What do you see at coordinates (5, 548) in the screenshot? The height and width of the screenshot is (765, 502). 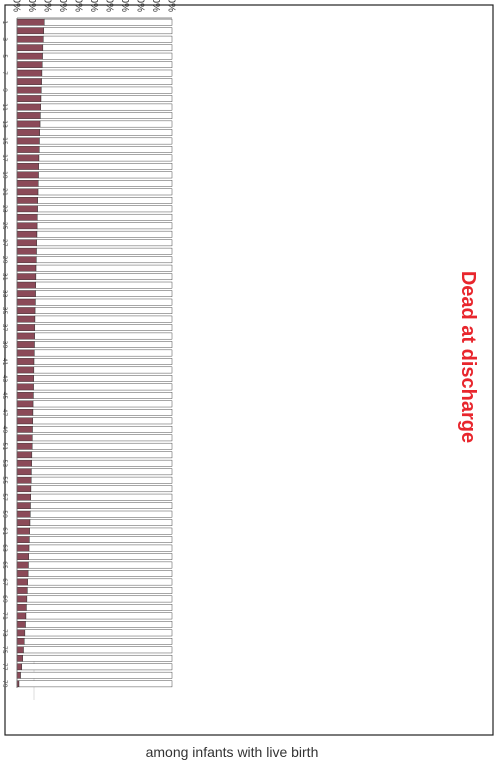 I see `x-tick-label: 63` at bounding box center [5, 548].